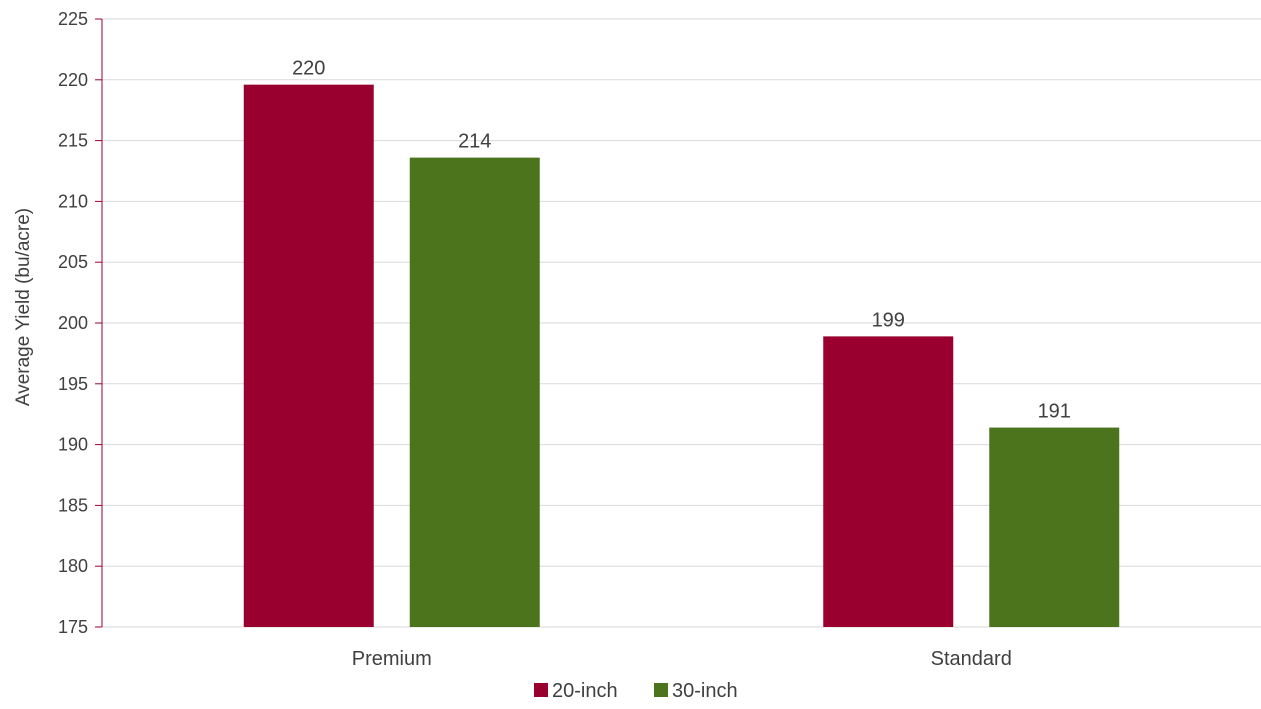  I want to click on y-tick-label: 225, so click(73, 19).